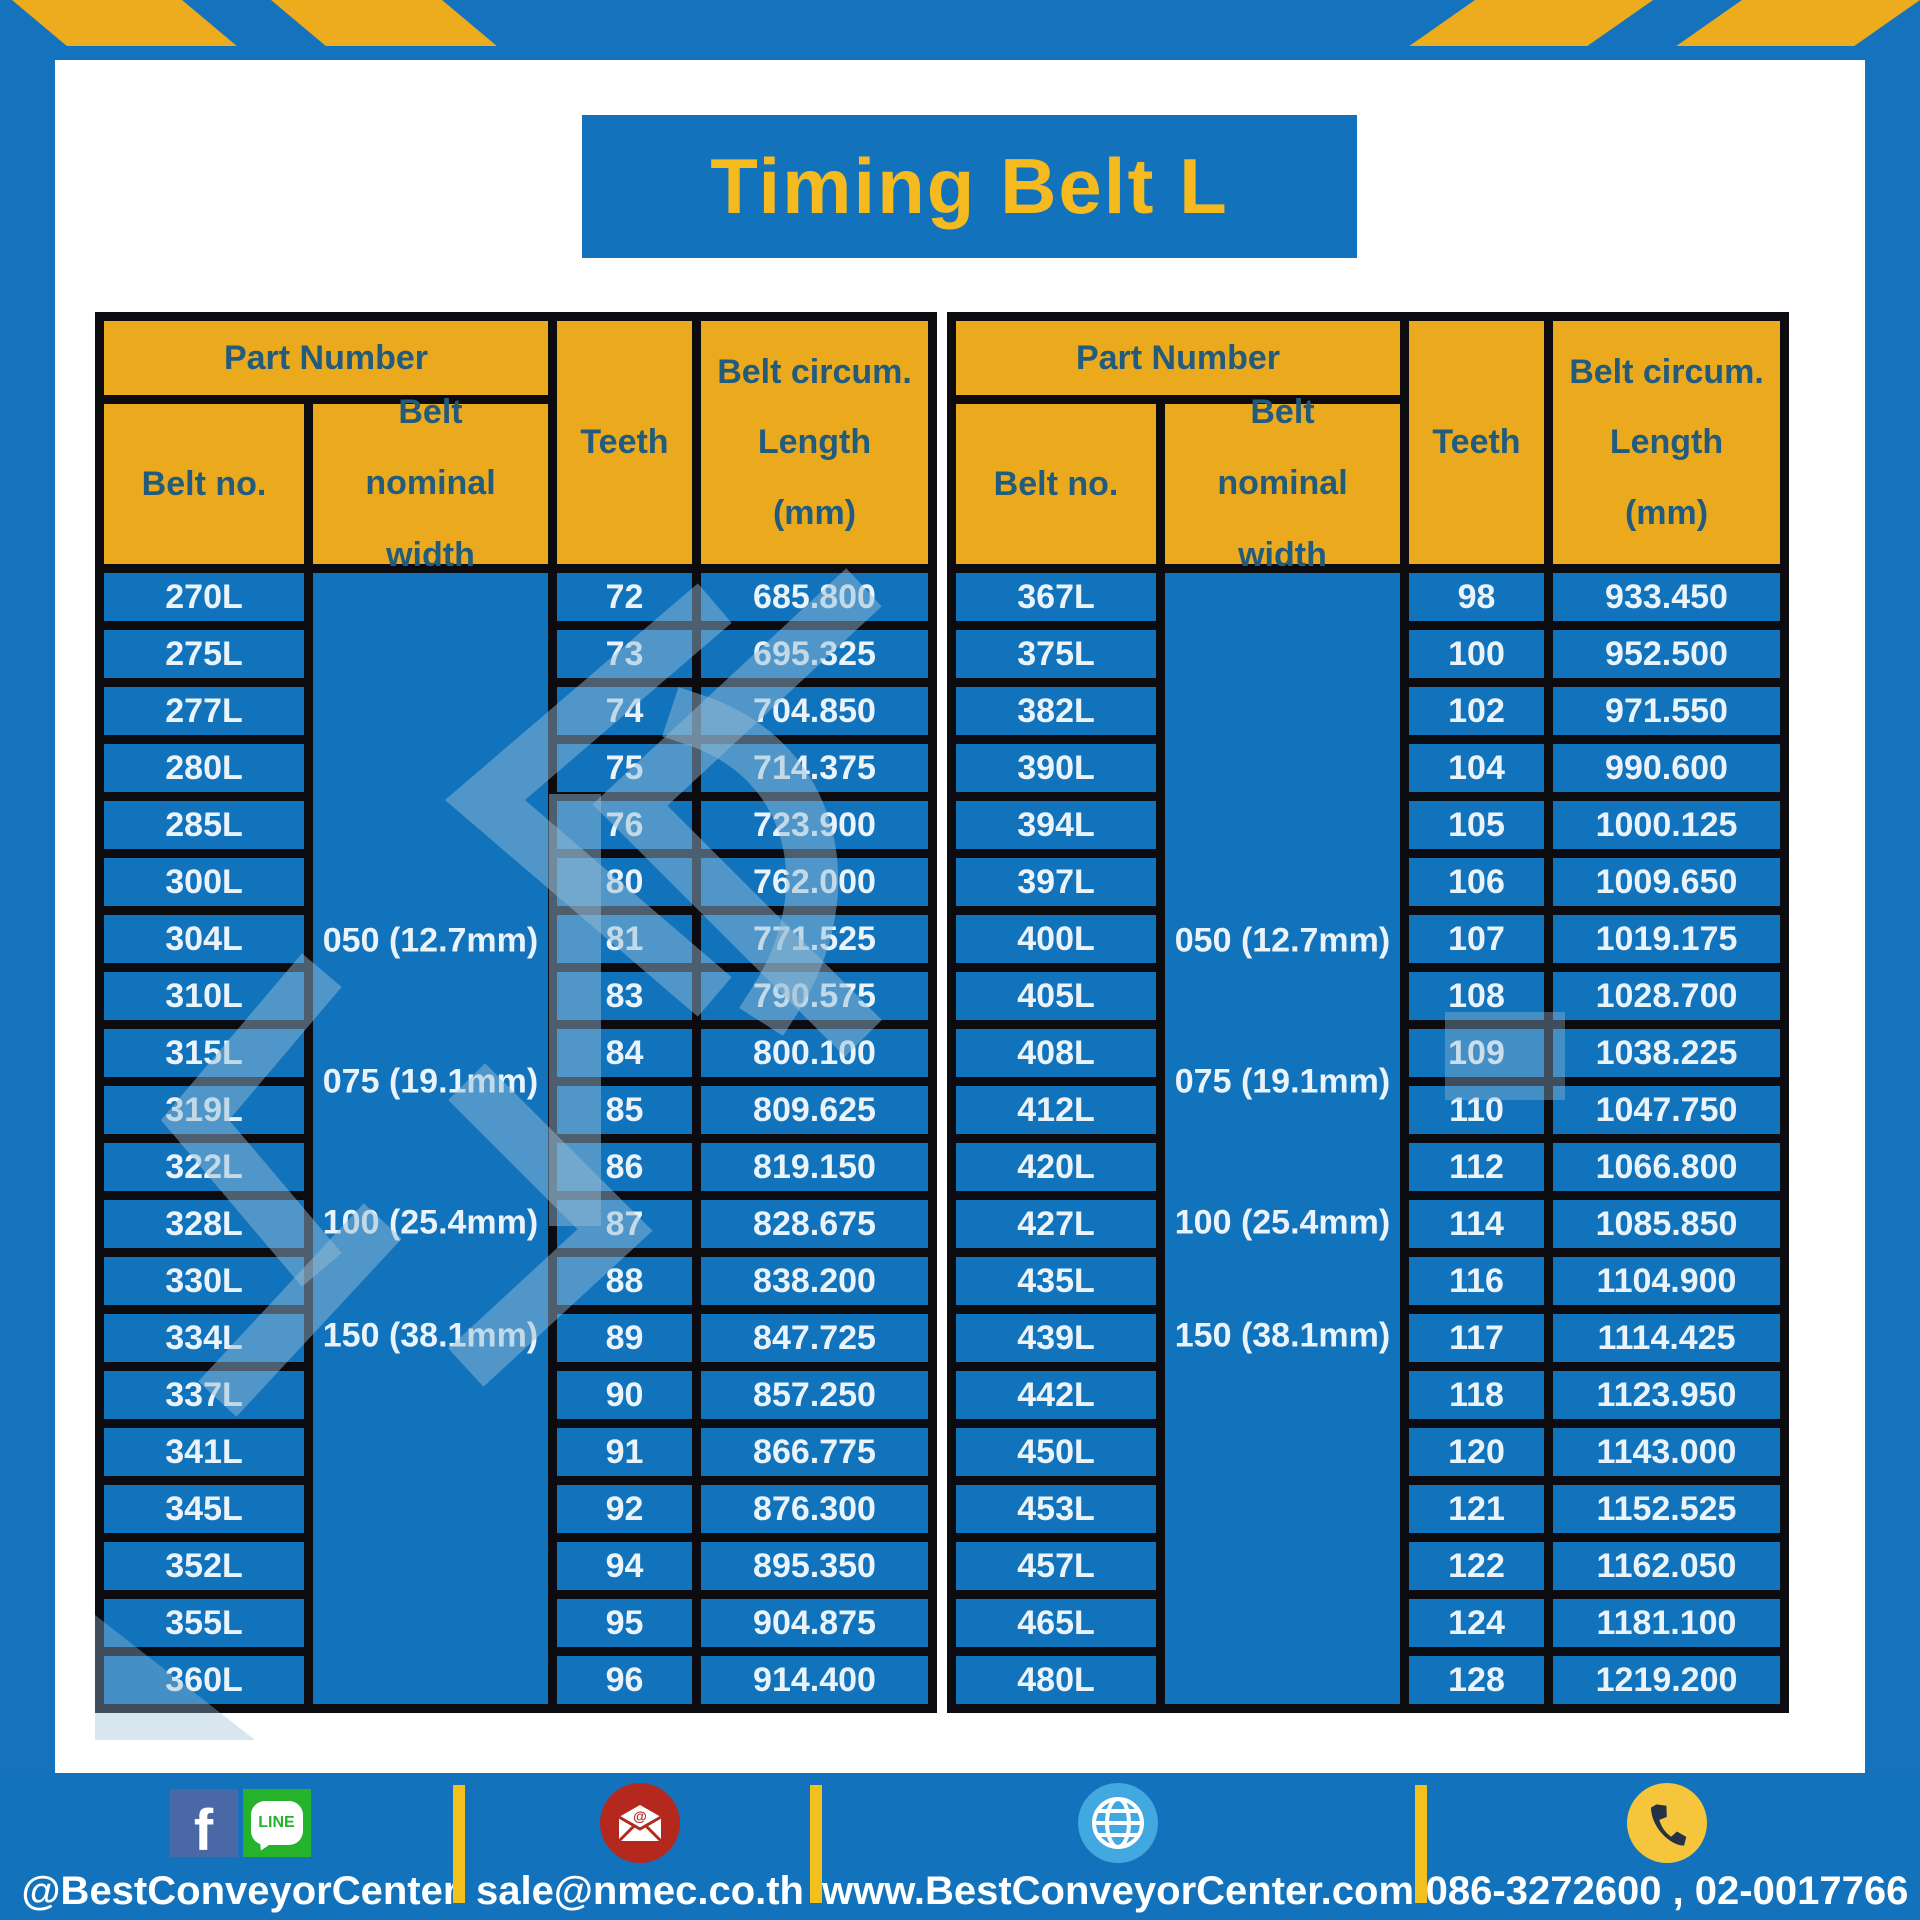 This screenshot has height=1920, width=1920. I want to click on teeth-cell: 81, so click(624, 939).